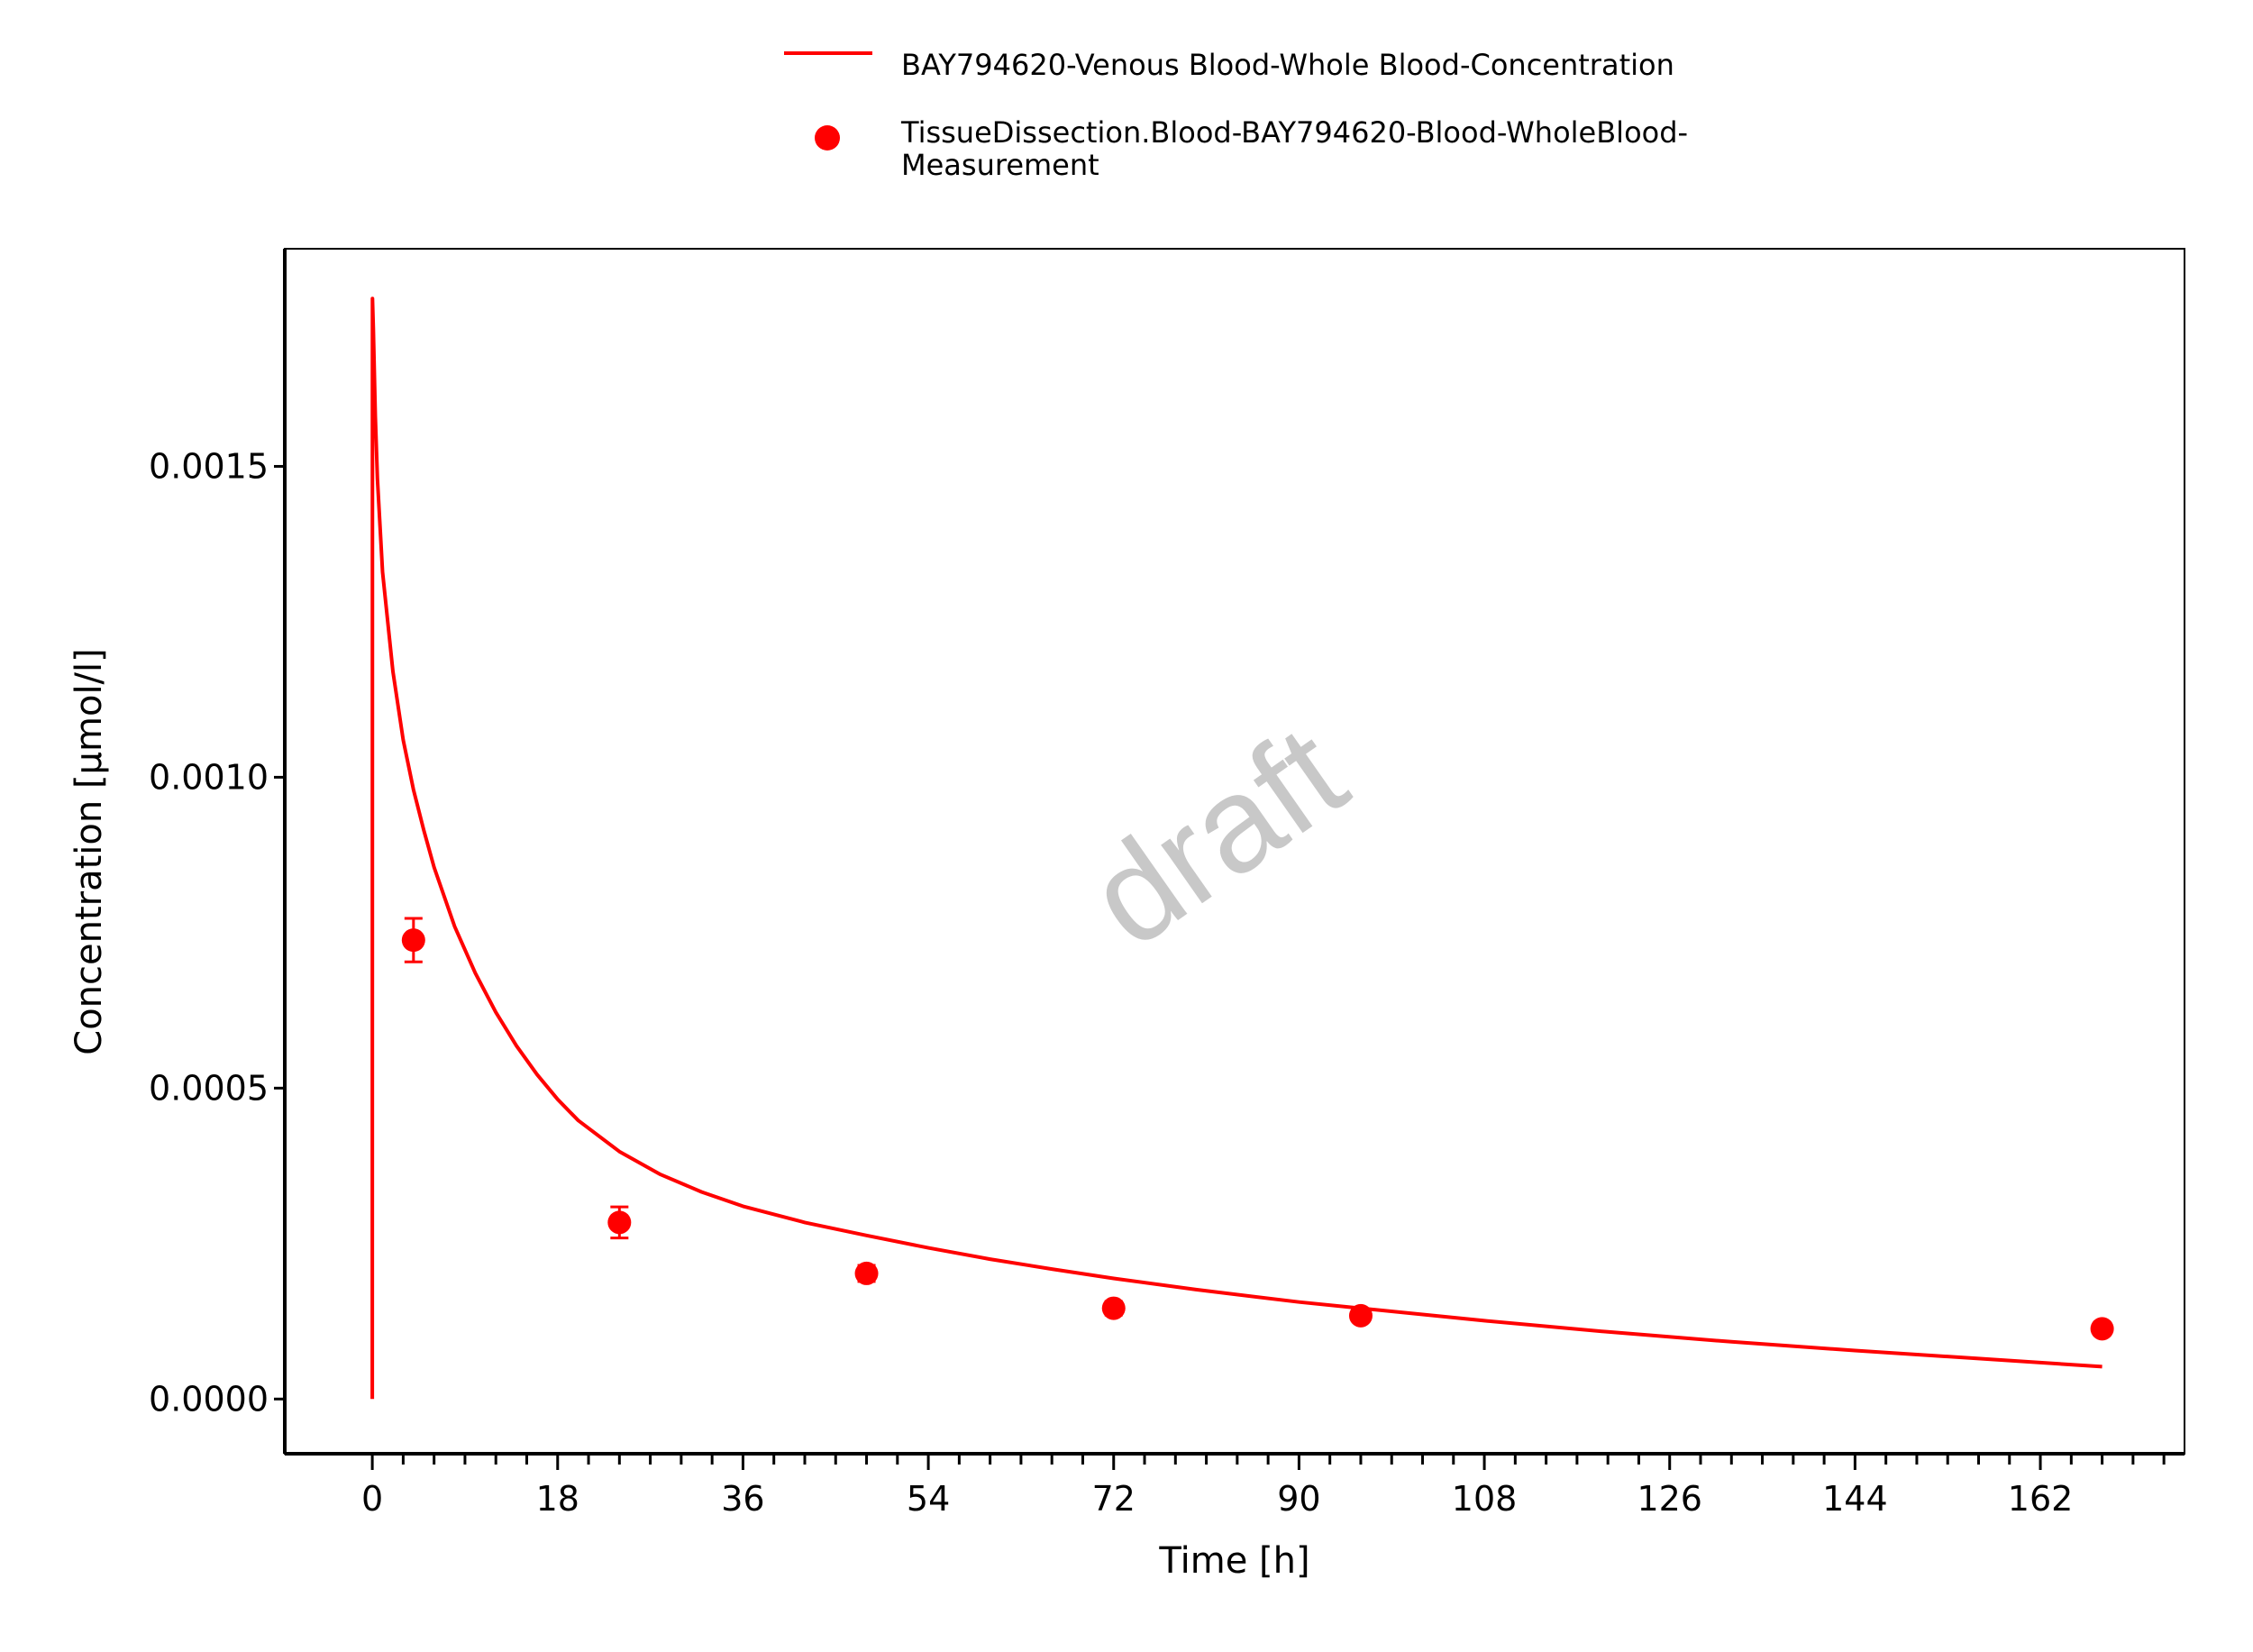 This screenshot has width=2253, height=1652. Describe the element at coordinates (209, 1399) in the screenshot. I see `y-tick-label: 0.0000` at that location.